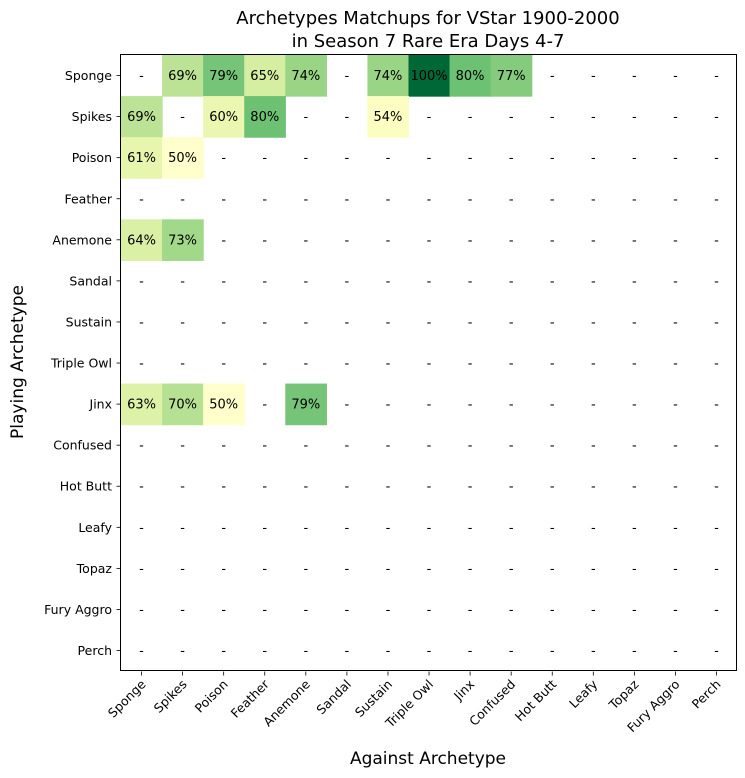 Image resolution: width=745 pixels, height=778 pixels. I want to click on x-axis-title: Against Archetype, so click(428, 759).